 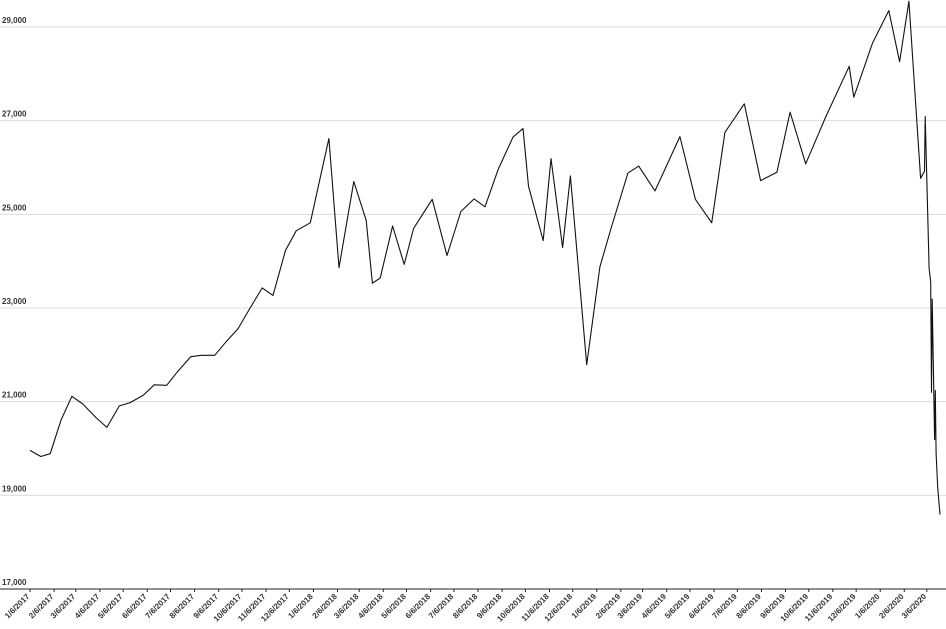 What do you see at coordinates (441, 606) in the screenshot?
I see `x-tick-label: 7/6/2018` at bounding box center [441, 606].